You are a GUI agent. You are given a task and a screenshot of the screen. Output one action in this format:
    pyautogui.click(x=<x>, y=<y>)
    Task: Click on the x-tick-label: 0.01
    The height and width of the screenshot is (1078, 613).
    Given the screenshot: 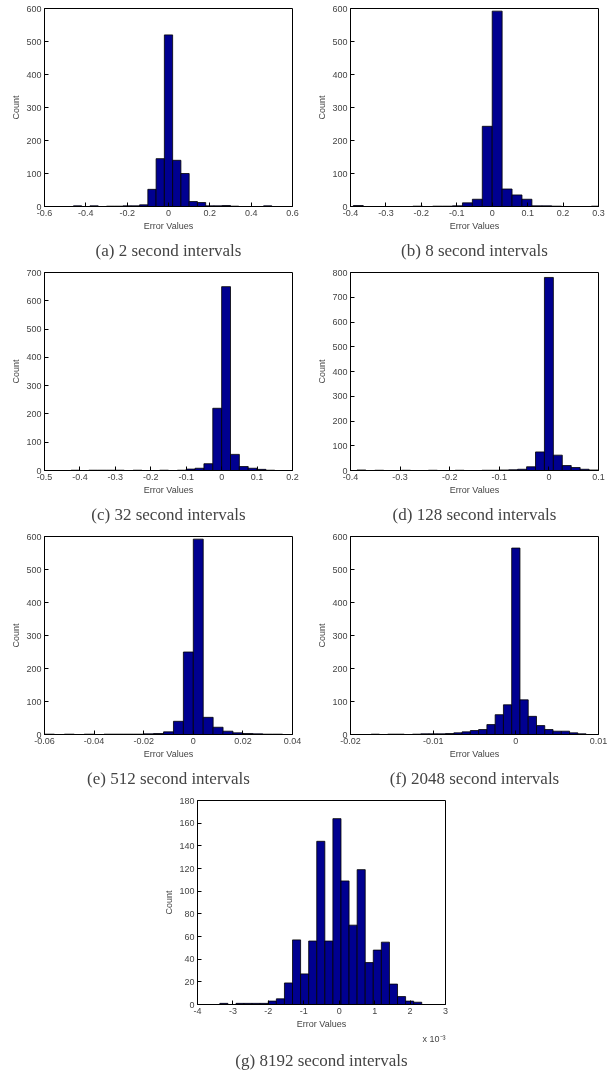 What is the action you would take?
    pyautogui.click(x=598, y=740)
    